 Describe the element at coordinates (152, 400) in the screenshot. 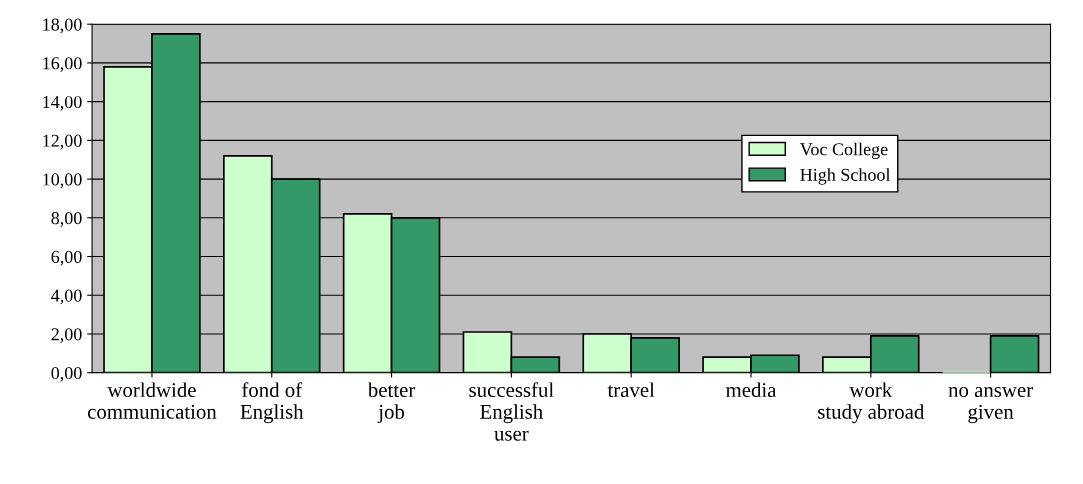

I see `x-tick-label: worldwide communication` at that location.